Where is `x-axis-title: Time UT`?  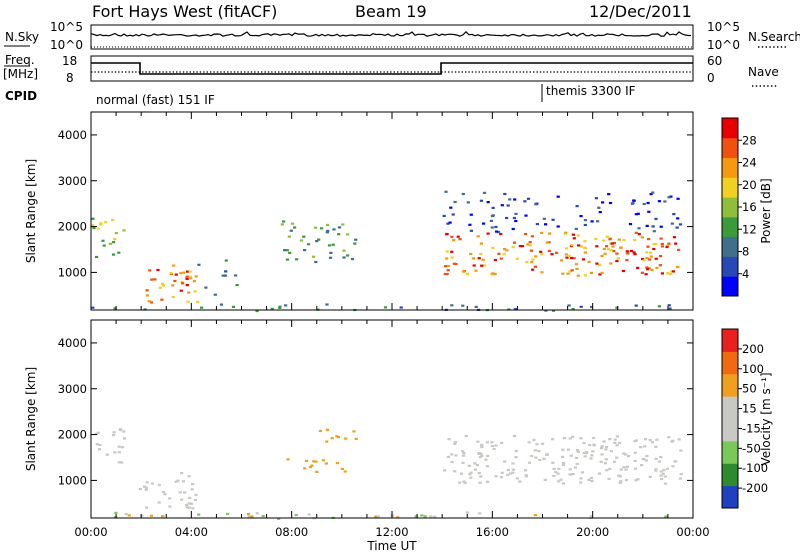
x-axis-title: Time UT is located at coordinates (391, 546).